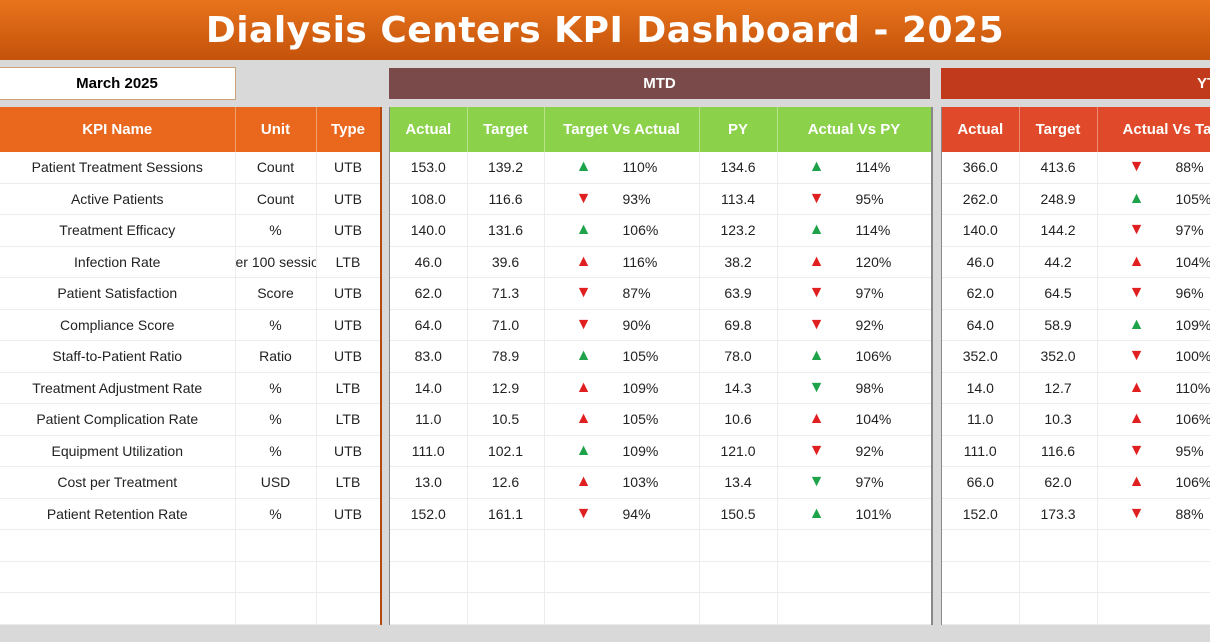 This screenshot has width=1210, height=642. I want to click on mtd-actual-cell: 152.0, so click(429, 514).